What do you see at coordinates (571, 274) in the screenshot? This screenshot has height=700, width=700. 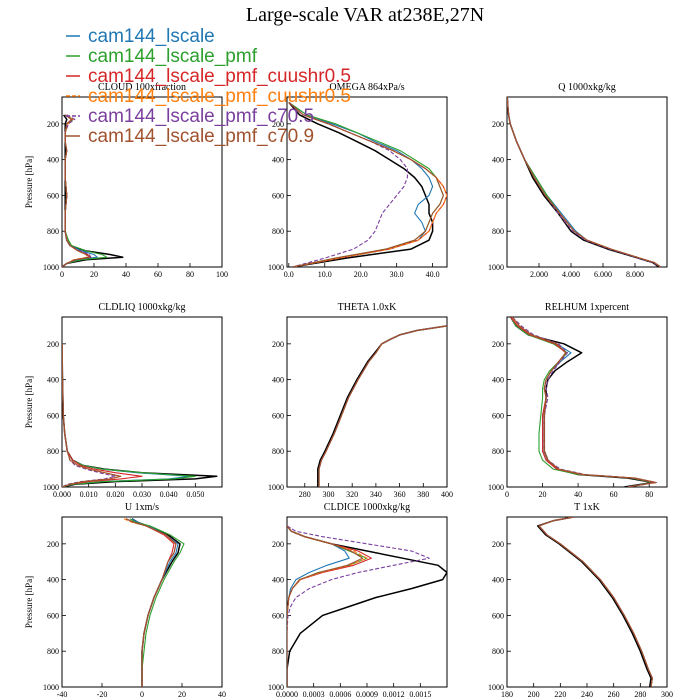 I see `x-tick-label: 4.000` at bounding box center [571, 274].